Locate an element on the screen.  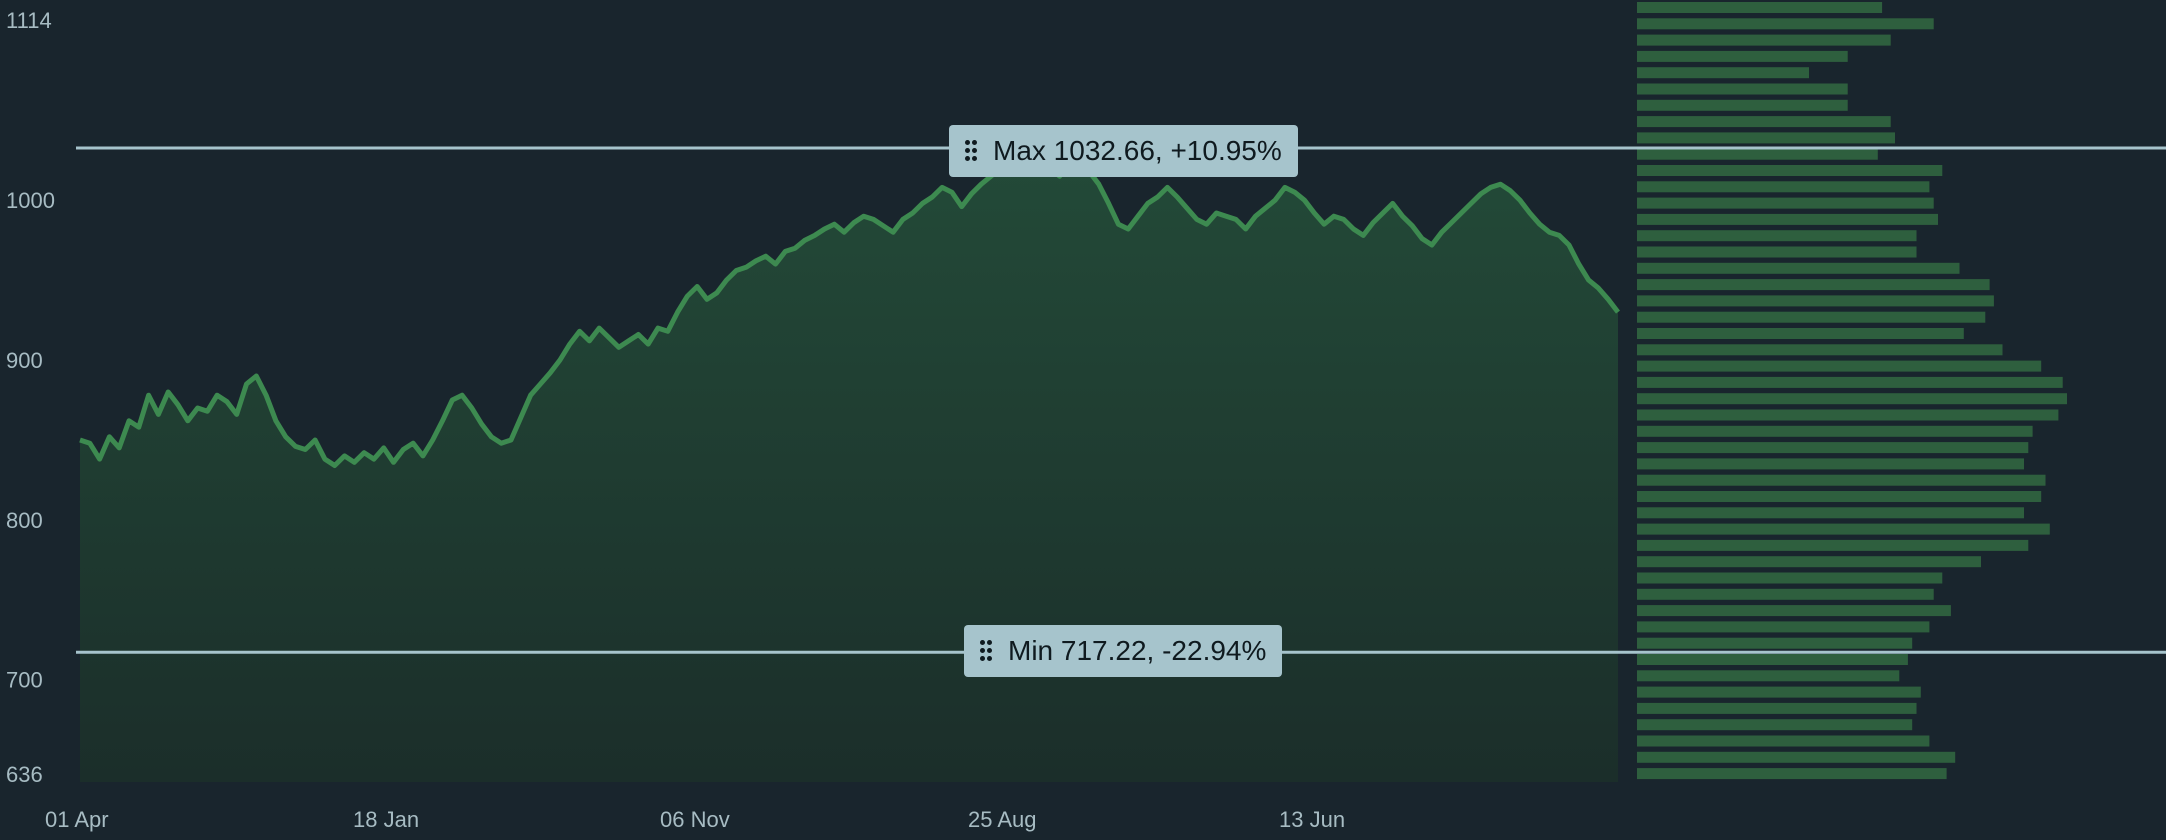
y-tick-label: 1114 is located at coordinates (29, 20).